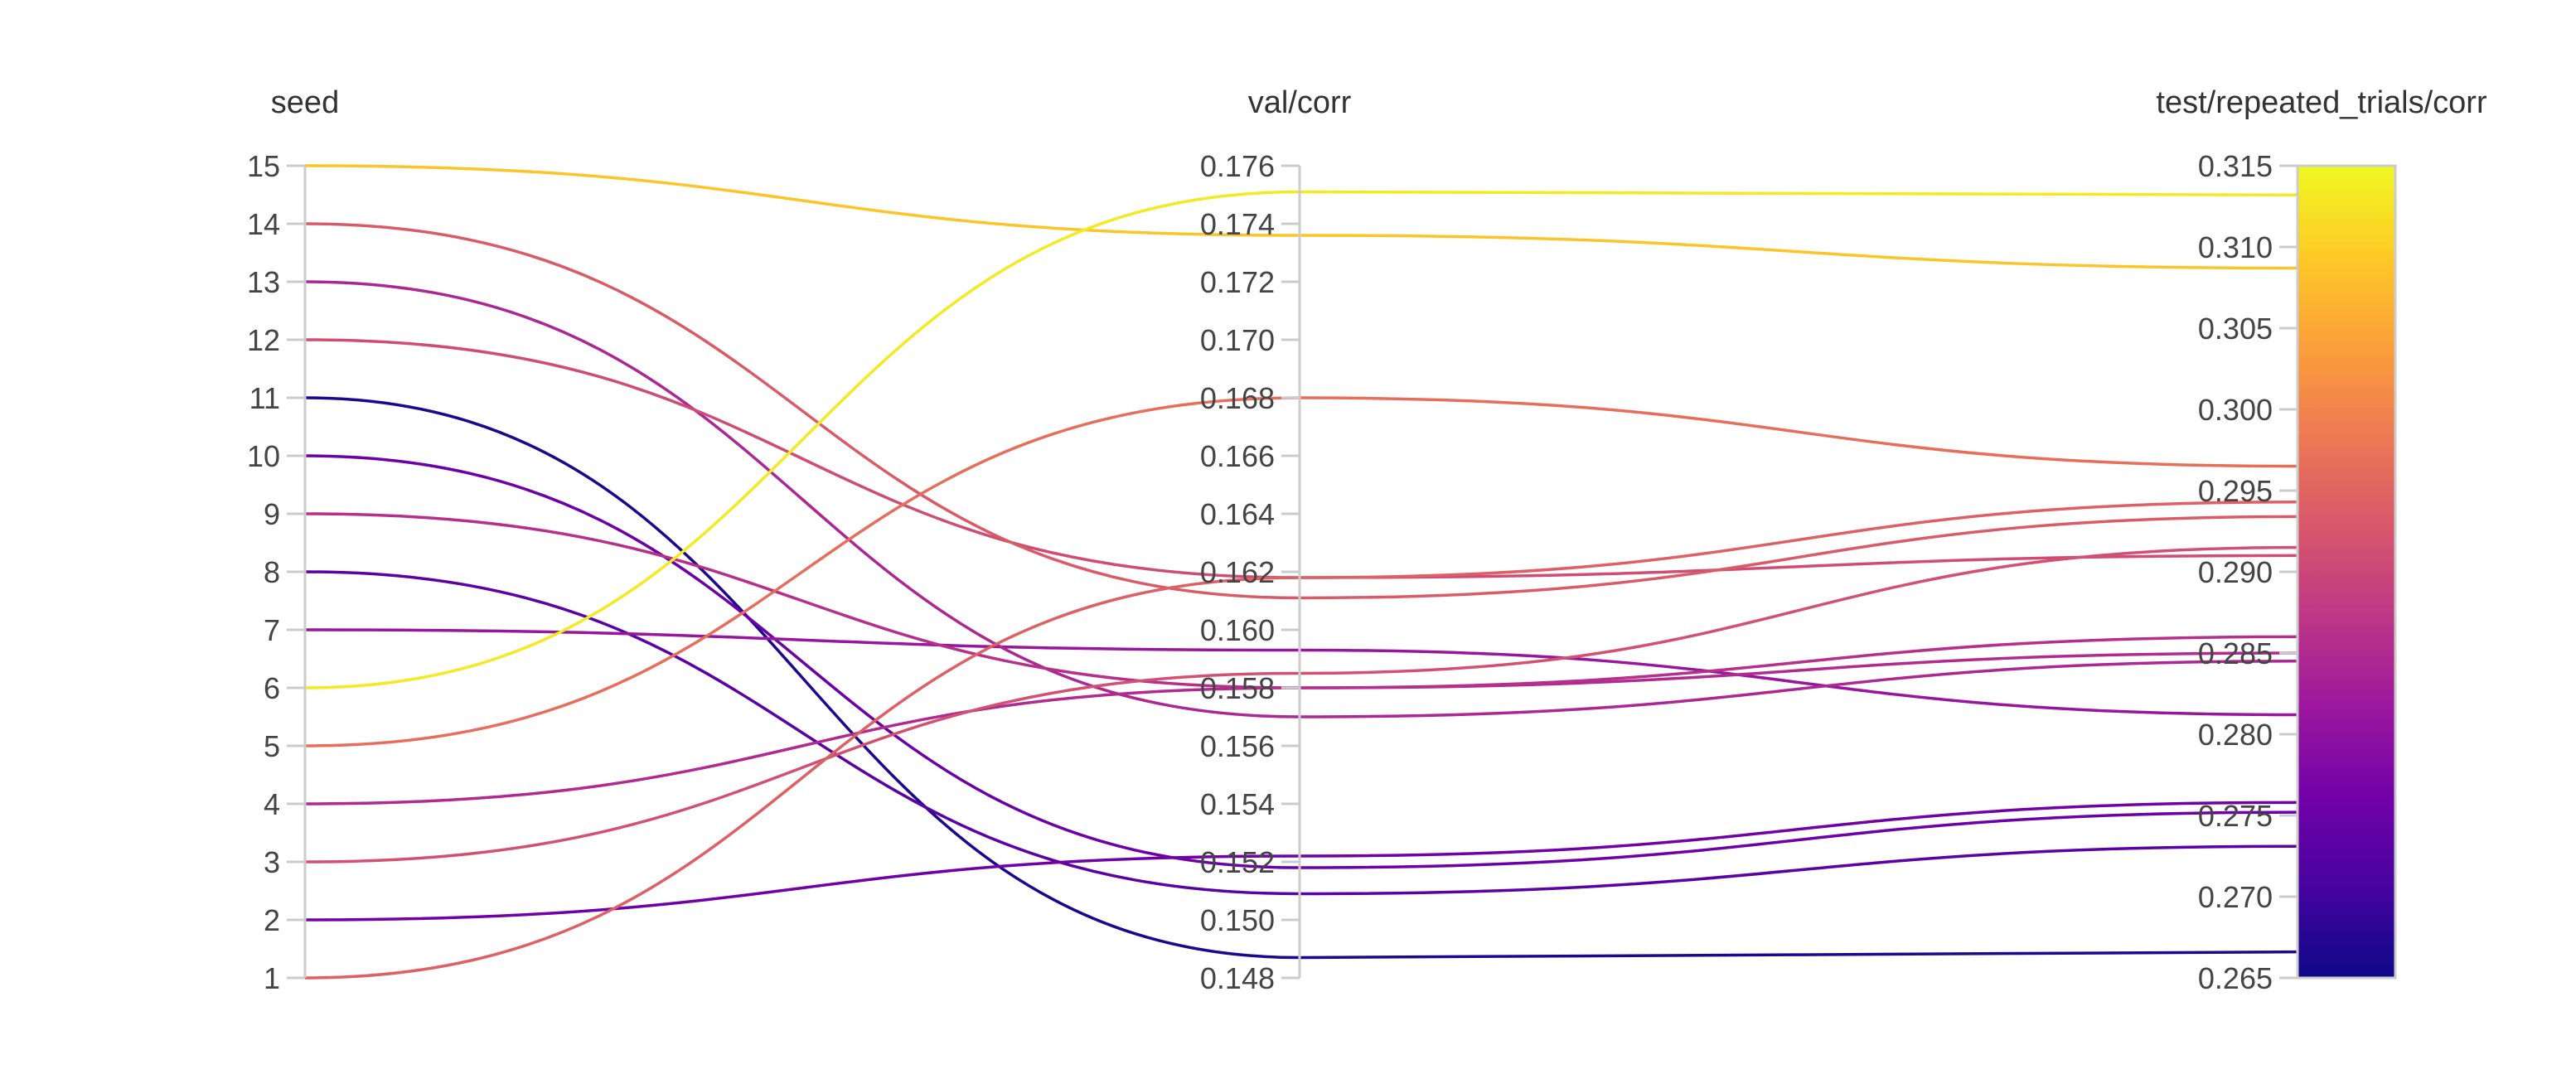  What do you see at coordinates (1237, 688) in the screenshot?
I see `tick-label: 0.158` at bounding box center [1237, 688].